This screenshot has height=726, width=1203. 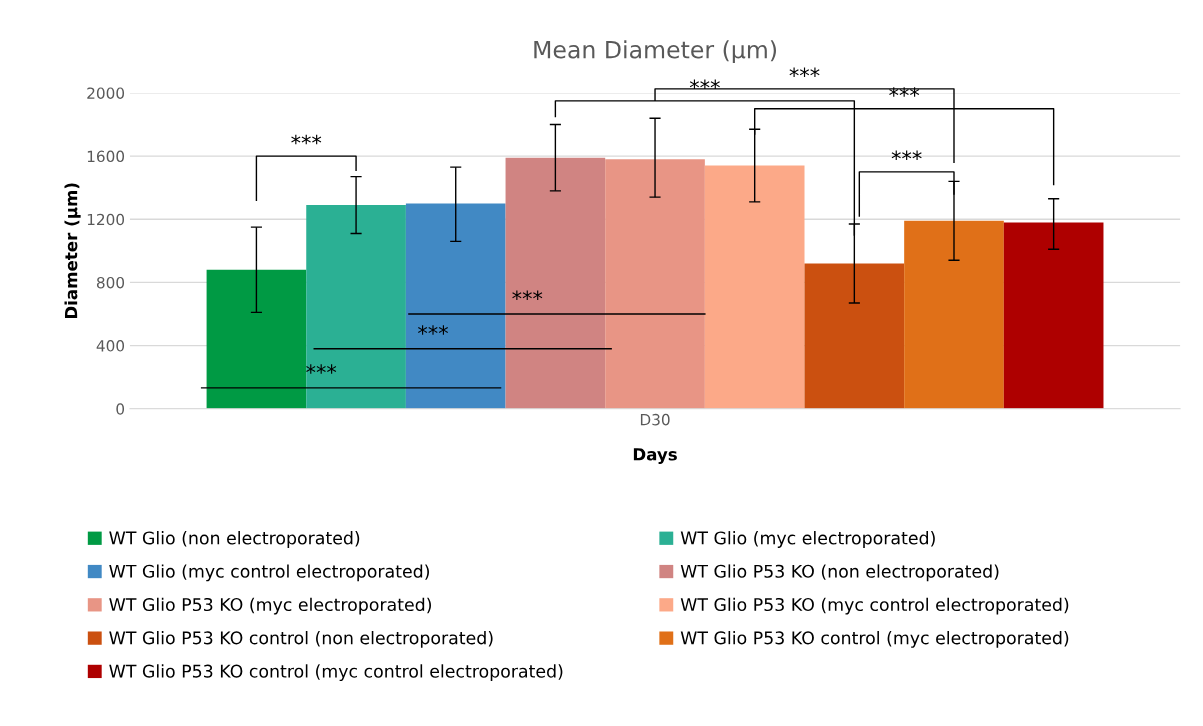 What do you see at coordinates (106, 219) in the screenshot?
I see `y-tick-label: 1200` at bounding box center [106, 219].